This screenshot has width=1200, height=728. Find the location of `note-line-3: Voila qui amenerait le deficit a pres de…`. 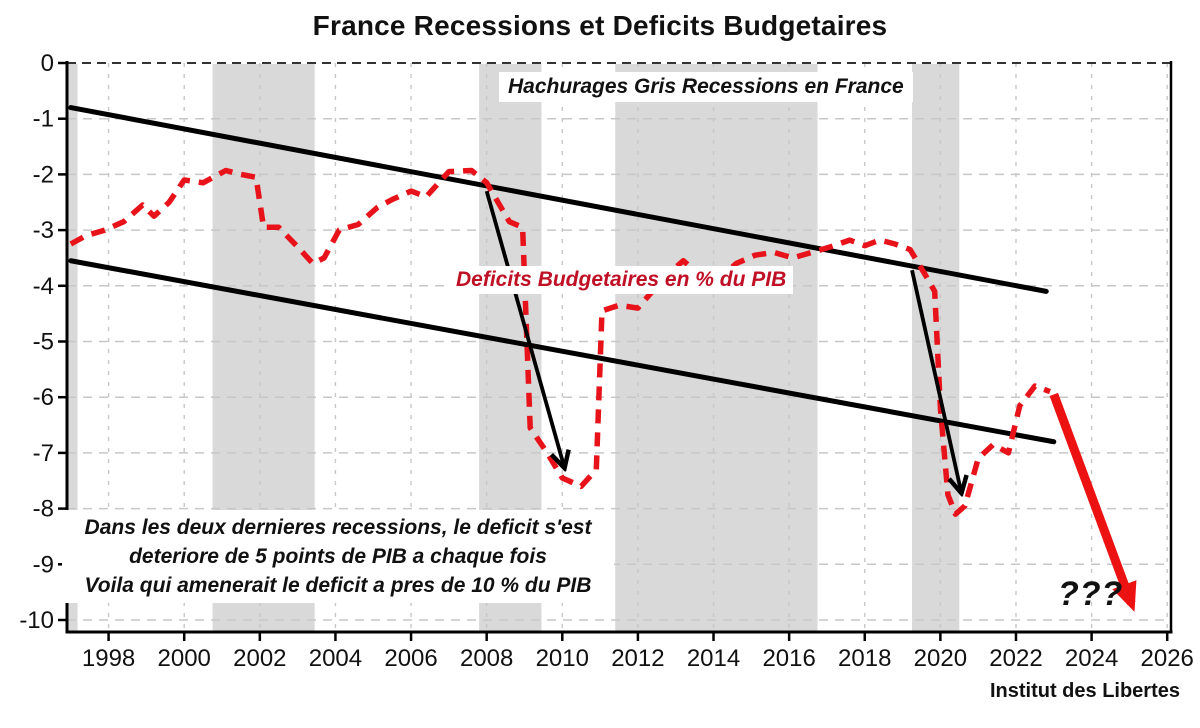

note-line-3: Voila qui amenerait le deficit a pres de… is located at coordinates (338, 585).